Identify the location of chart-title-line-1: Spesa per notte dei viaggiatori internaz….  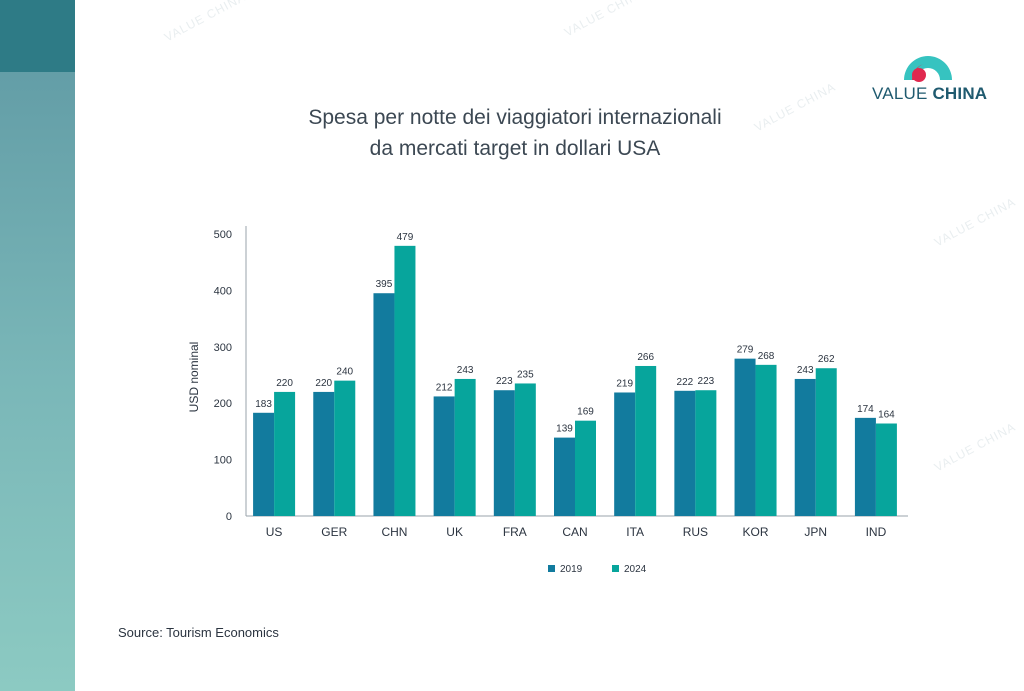
(515, 117).